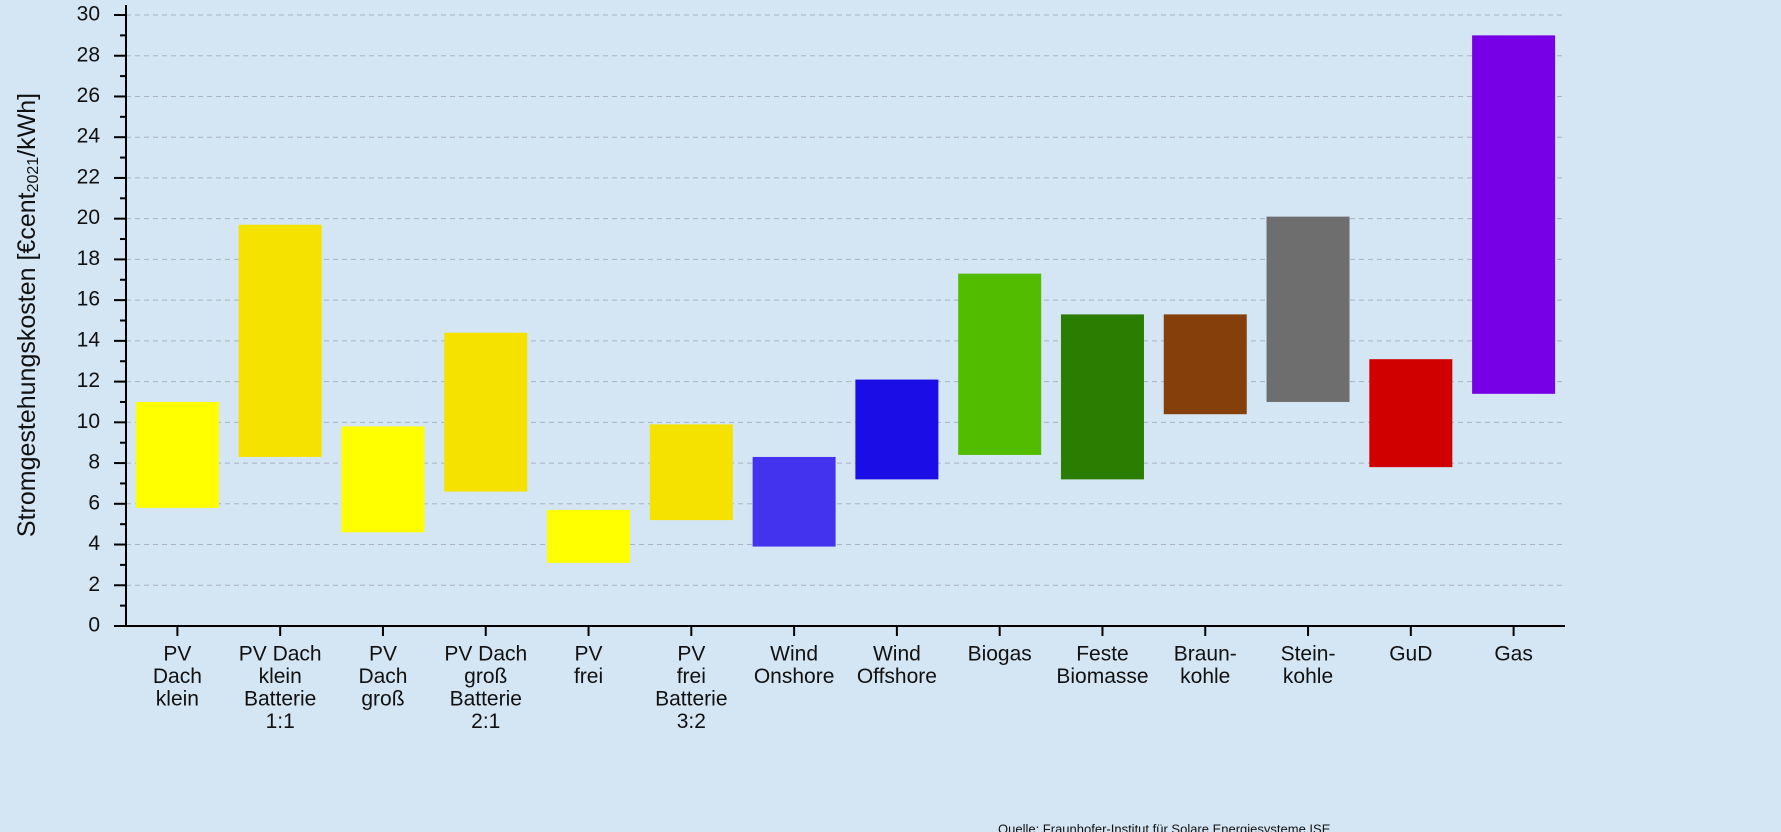  Describe the element at coordinates (33, 175) in the screenshot. I see `y-label-subscript: 2021` at that location.